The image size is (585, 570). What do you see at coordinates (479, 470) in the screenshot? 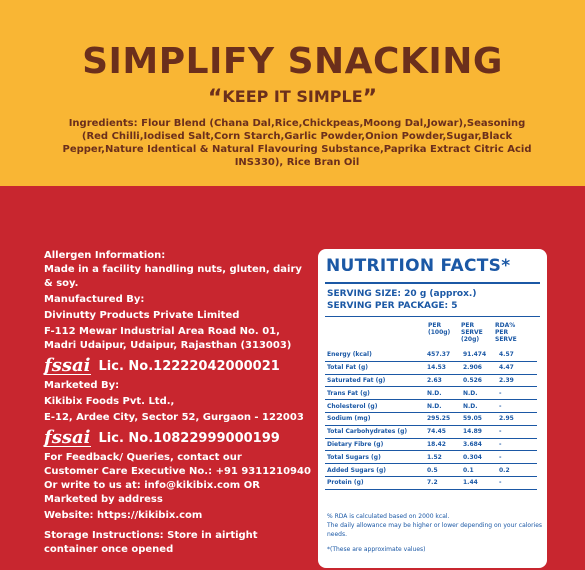
I see `per-serve-value: 0.1` at bounding box center [479, 470].